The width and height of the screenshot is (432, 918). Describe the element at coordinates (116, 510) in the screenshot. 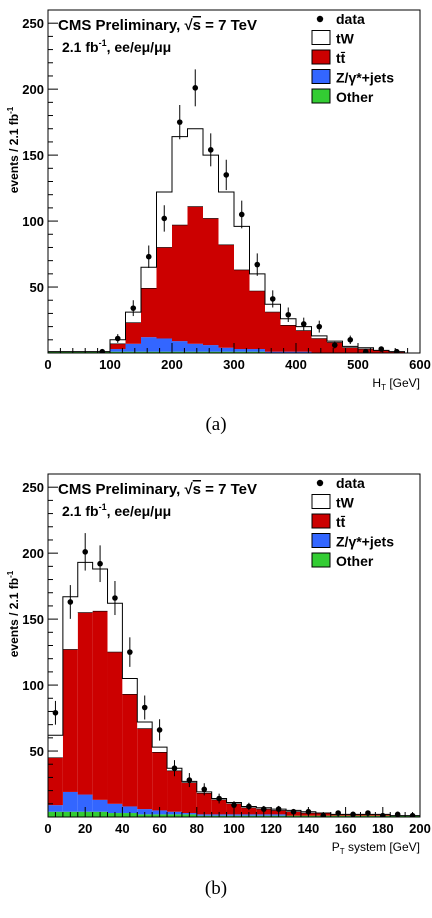

I see `chart-subtitle: 2.1 fb-1, ee/eμ/μμ` at that location.